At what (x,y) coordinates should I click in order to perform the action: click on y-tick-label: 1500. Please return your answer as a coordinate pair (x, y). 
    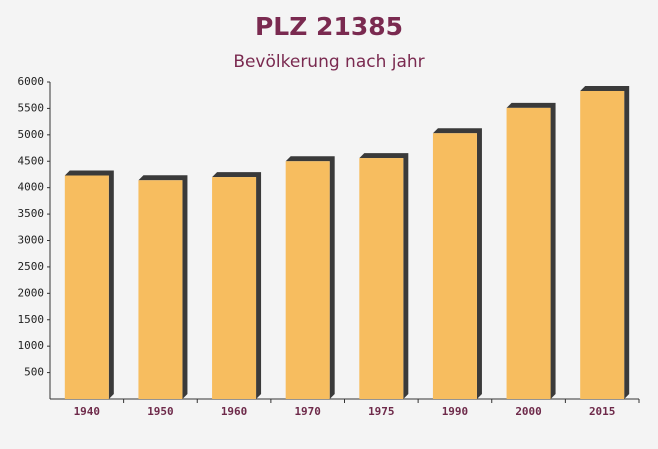
    Looking at the image, I should click on (31, 319).